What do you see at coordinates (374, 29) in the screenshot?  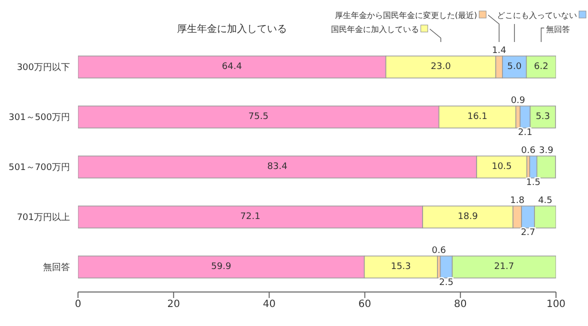 I see `legend-label: 国民年金に加入している` at bounding box center [374, 29].